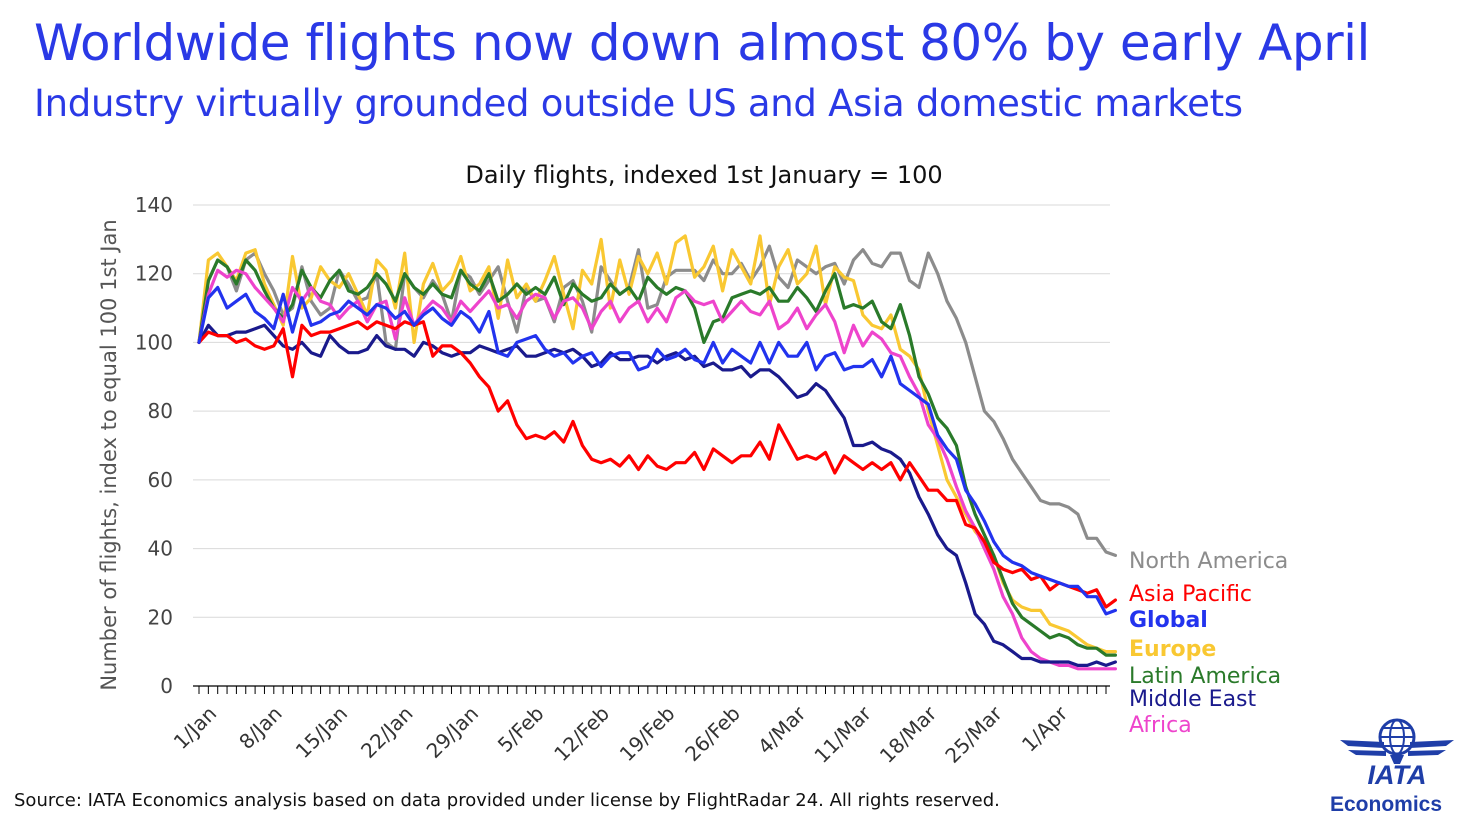  Describe the element at coordinates (160, 549) in the screenshot. I see `y-tick-label: 40` at that location.